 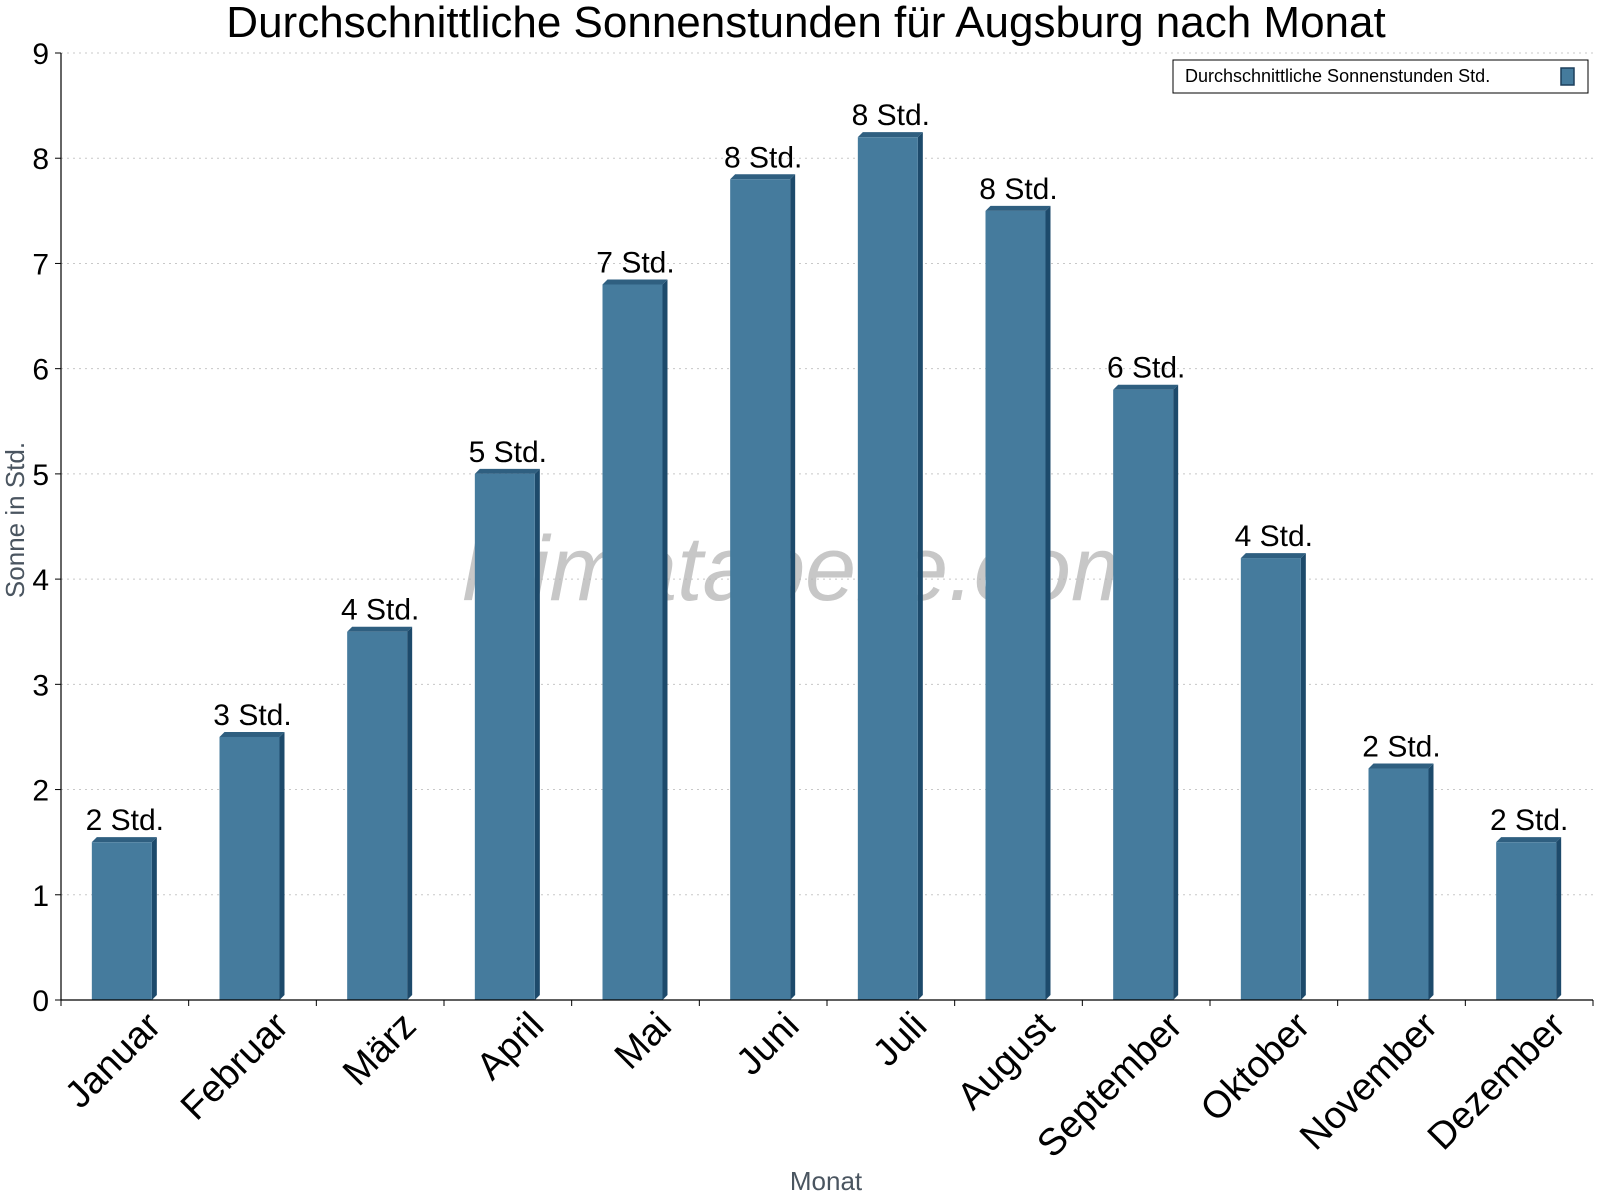 I want to click on legend-box, so click(x=1380, y=76).